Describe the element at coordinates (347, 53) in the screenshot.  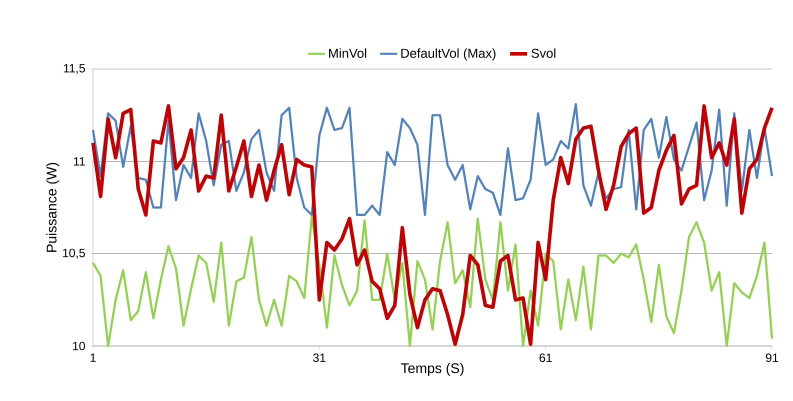
I see `legend-label: MinVol` at that location.